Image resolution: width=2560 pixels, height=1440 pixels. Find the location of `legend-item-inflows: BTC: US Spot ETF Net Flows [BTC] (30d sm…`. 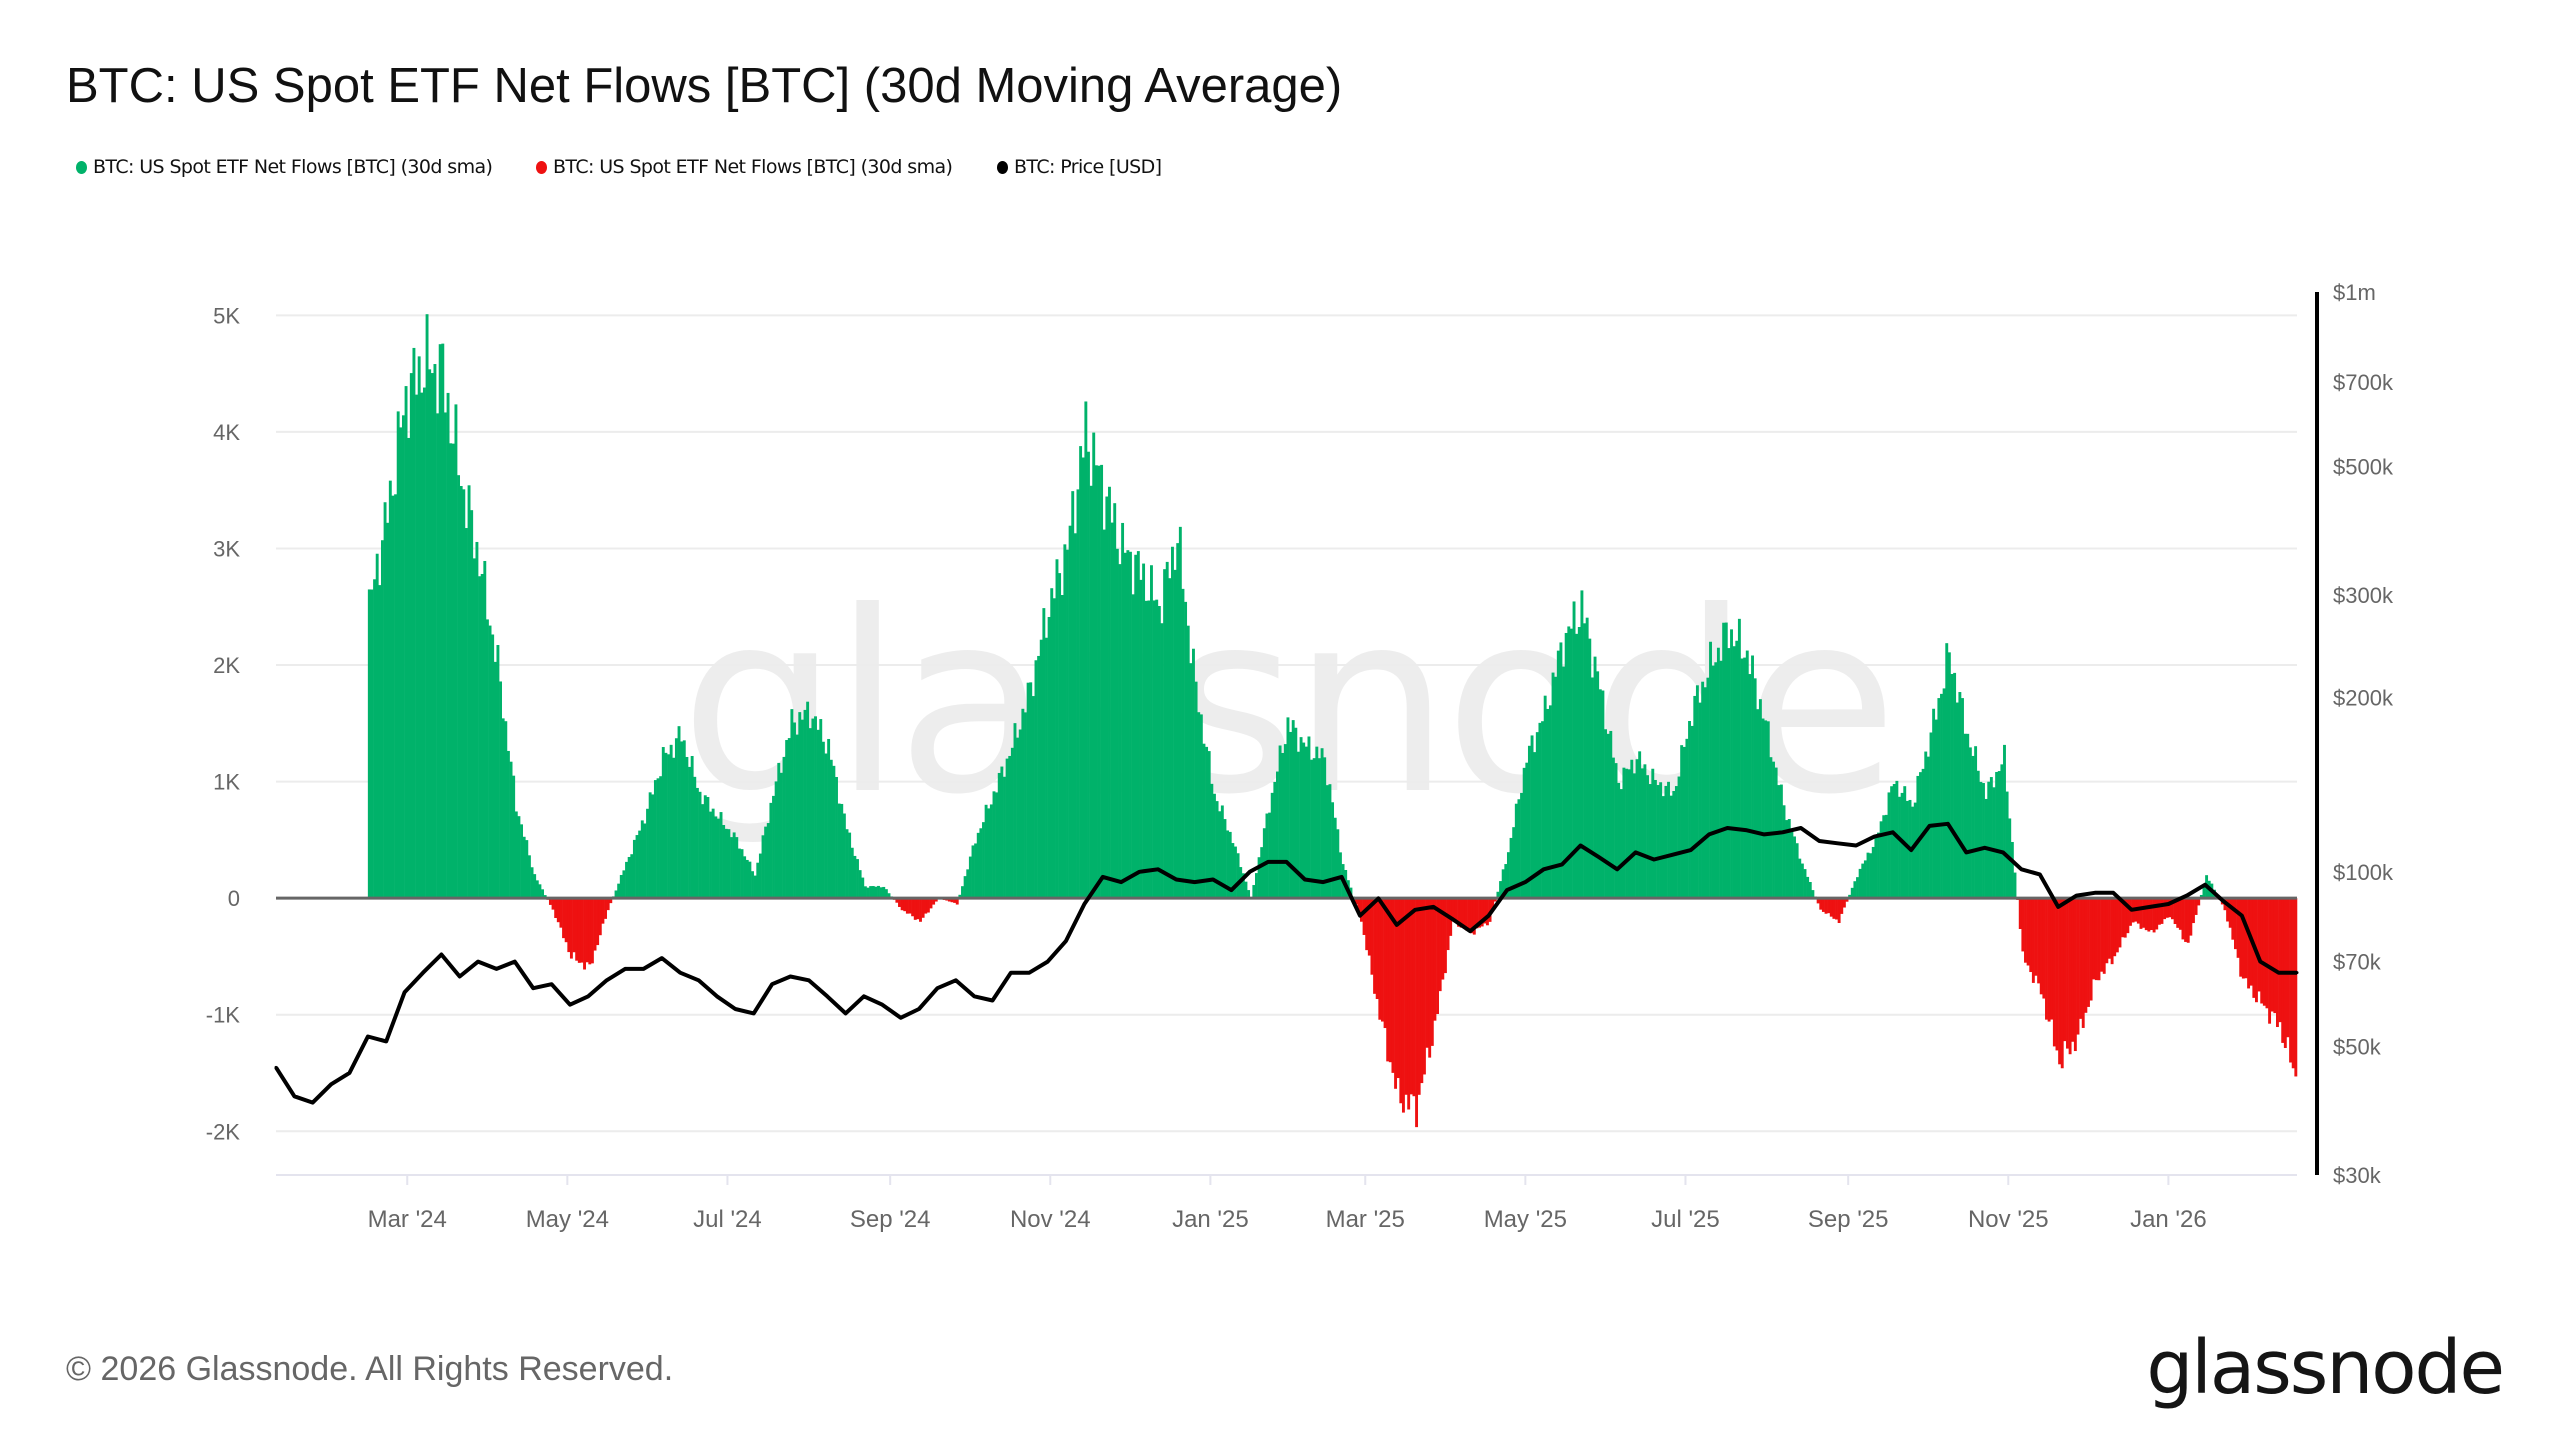

legend-item-inflows: BTC: US Spot ETF Net Flows [BTC] (30d sm… is located at coordinates (284, 167).